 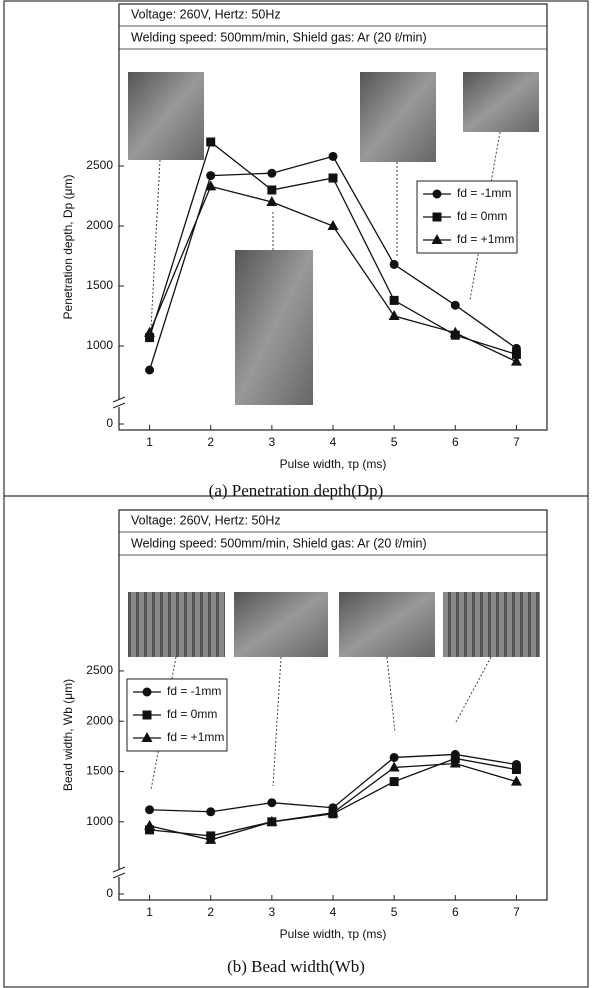 What do you see at coordinates (296, 490) in the screenshot?
I see `caption: (a) Penetration depth(Dp)` at bounding box center [296, 490].